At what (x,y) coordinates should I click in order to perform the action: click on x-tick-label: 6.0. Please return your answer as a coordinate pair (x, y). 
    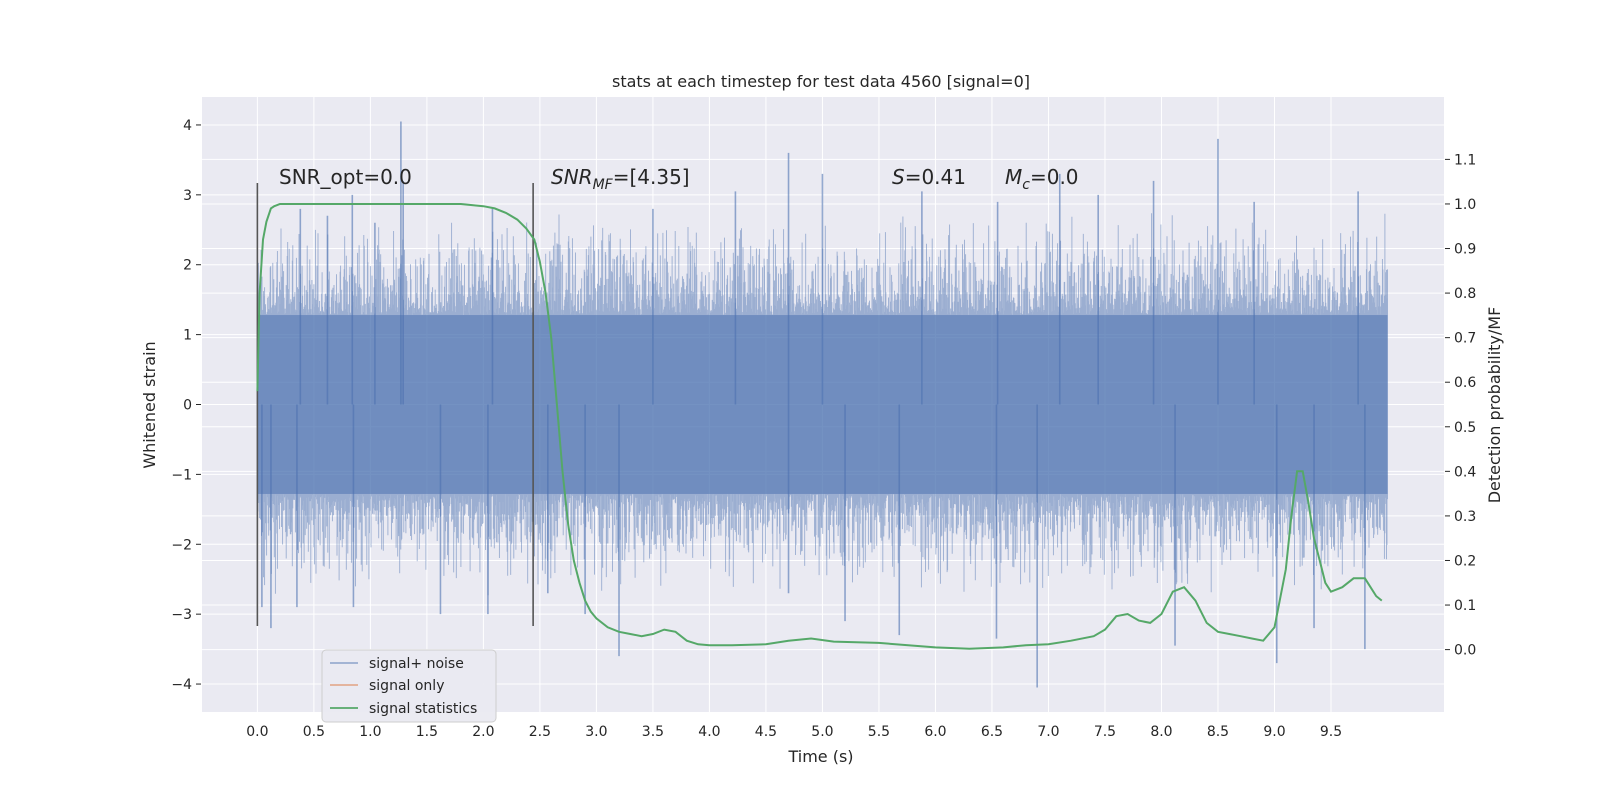
    Looking at the image, I should click on (935, 732).